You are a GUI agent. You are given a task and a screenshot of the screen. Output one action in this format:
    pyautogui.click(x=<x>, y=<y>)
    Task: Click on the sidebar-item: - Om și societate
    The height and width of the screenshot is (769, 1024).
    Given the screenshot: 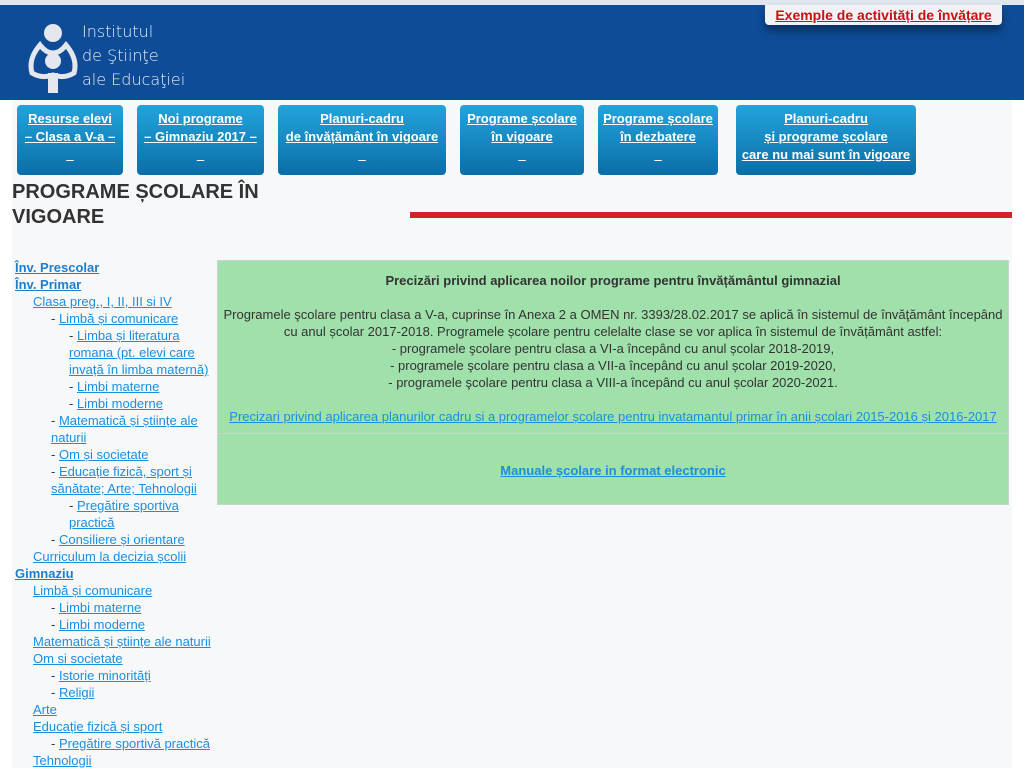 What is the action you would take?
    pyautogui.click(x=115, y=454)
    